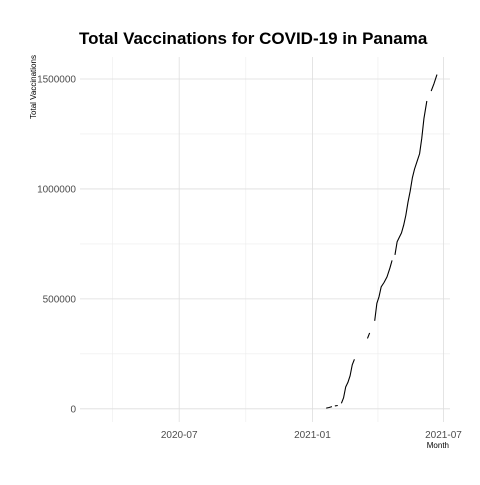 The height and width of the screenshot is (485, 480). What do you see at coordinates (443, 435) in the screenshot?
I see `x-tick-label: 2021-07` at bounding box center [443, 435].